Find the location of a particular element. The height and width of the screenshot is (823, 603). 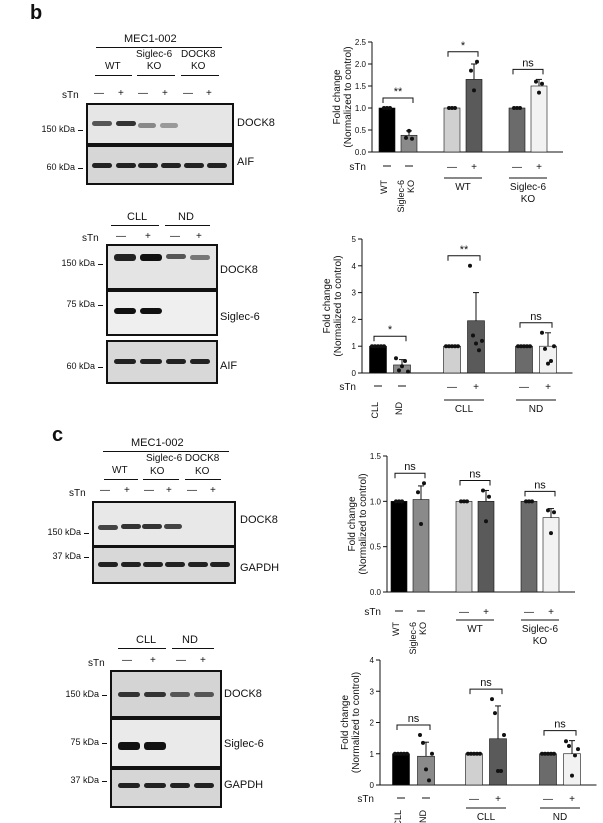

blot-aif is located at coordinates (160, 165).